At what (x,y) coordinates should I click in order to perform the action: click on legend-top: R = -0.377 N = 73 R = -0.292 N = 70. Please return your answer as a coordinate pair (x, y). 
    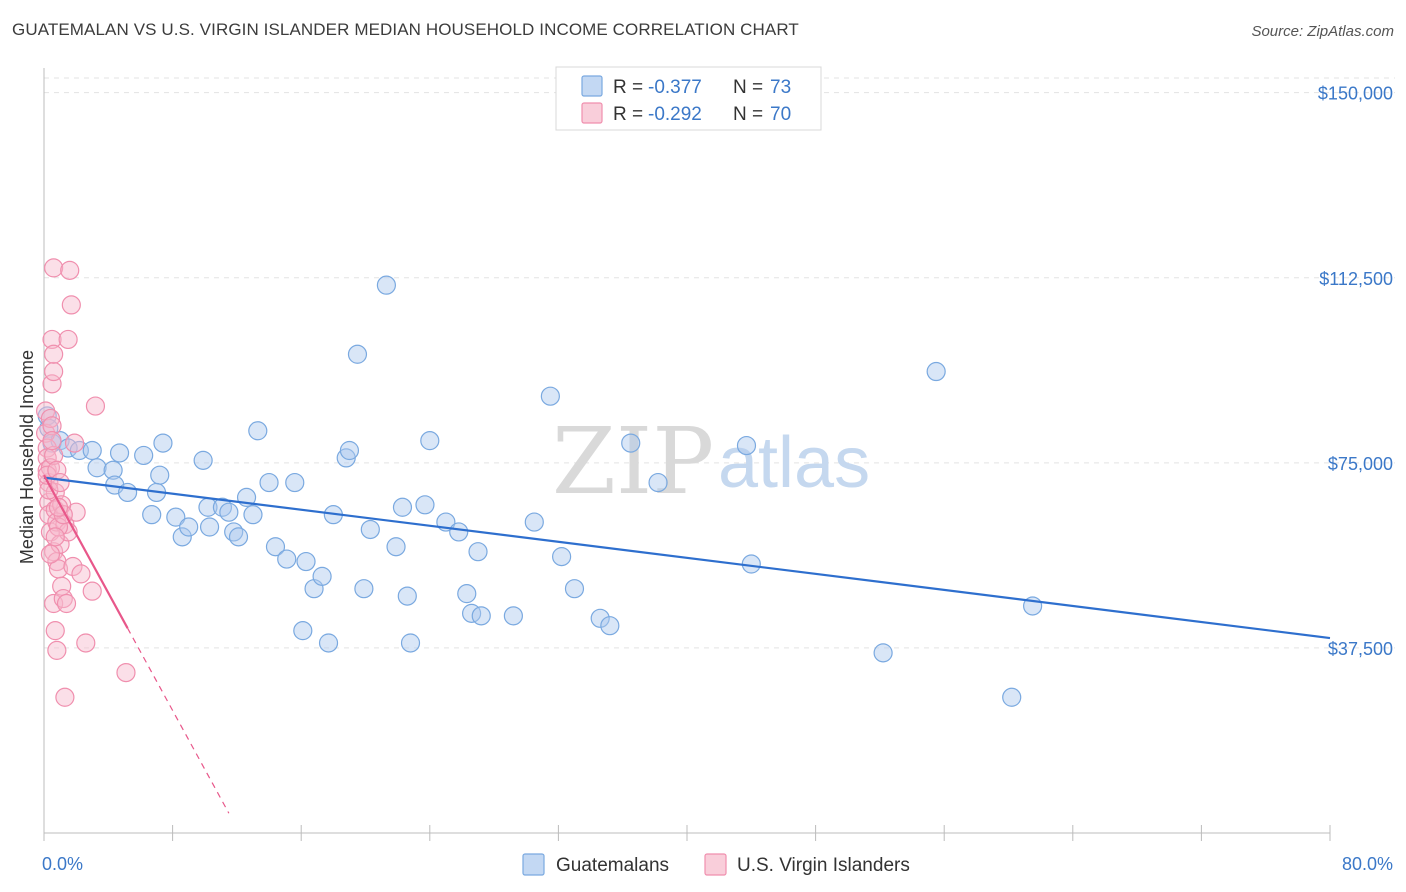
    Looking at the image, I should click on (688, 98).